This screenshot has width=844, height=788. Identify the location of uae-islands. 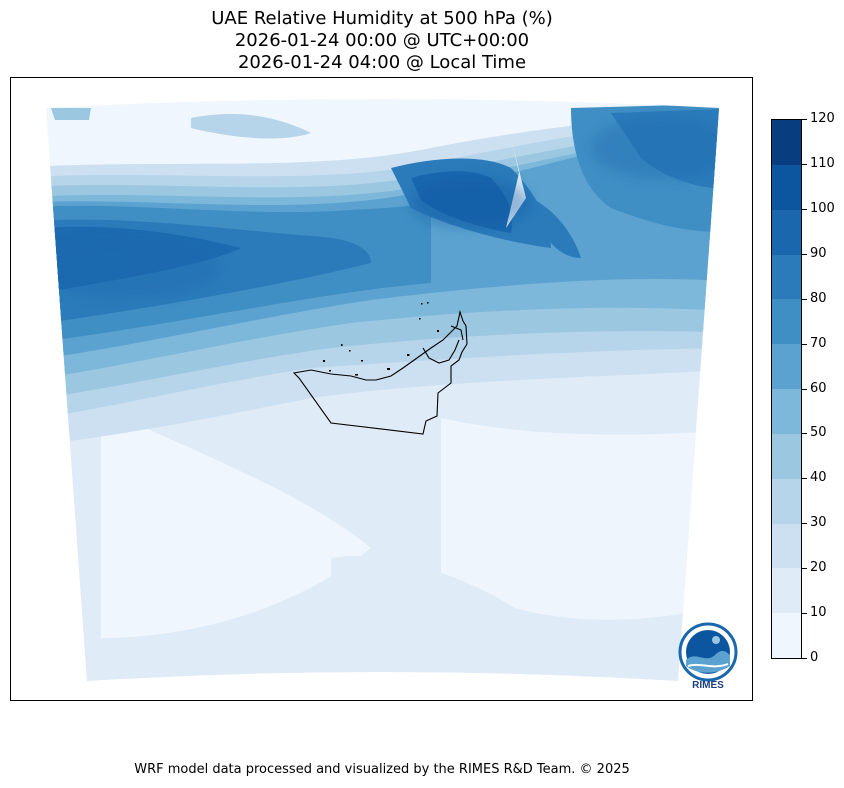
(381, 339).